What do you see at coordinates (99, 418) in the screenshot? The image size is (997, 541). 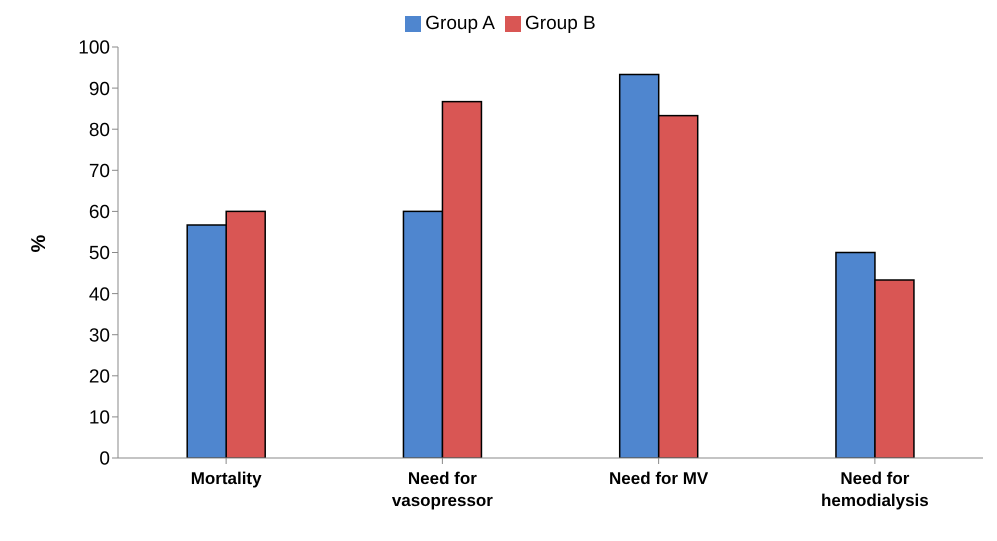 I see `y-tick-label: 10` at bounding box center [99, 418].